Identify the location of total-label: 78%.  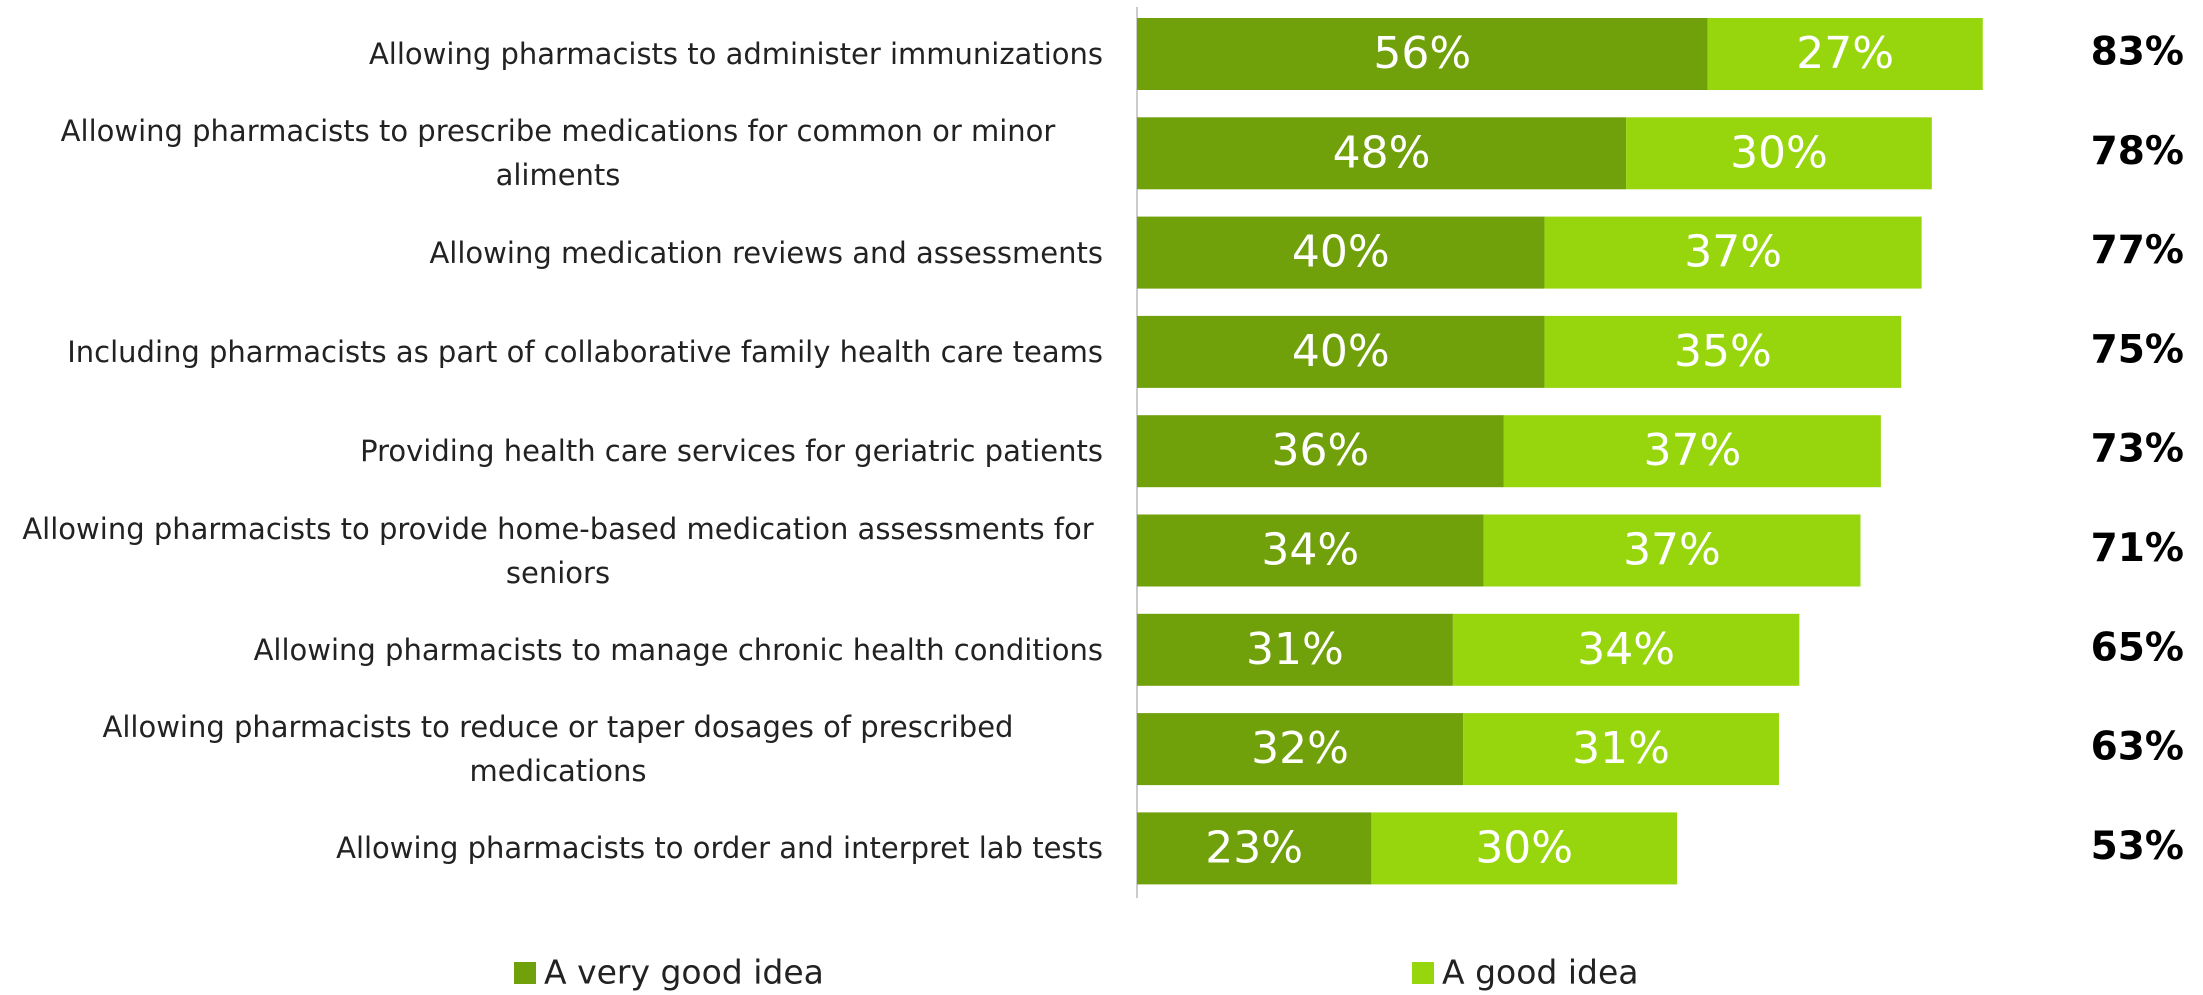
(2137, 151).